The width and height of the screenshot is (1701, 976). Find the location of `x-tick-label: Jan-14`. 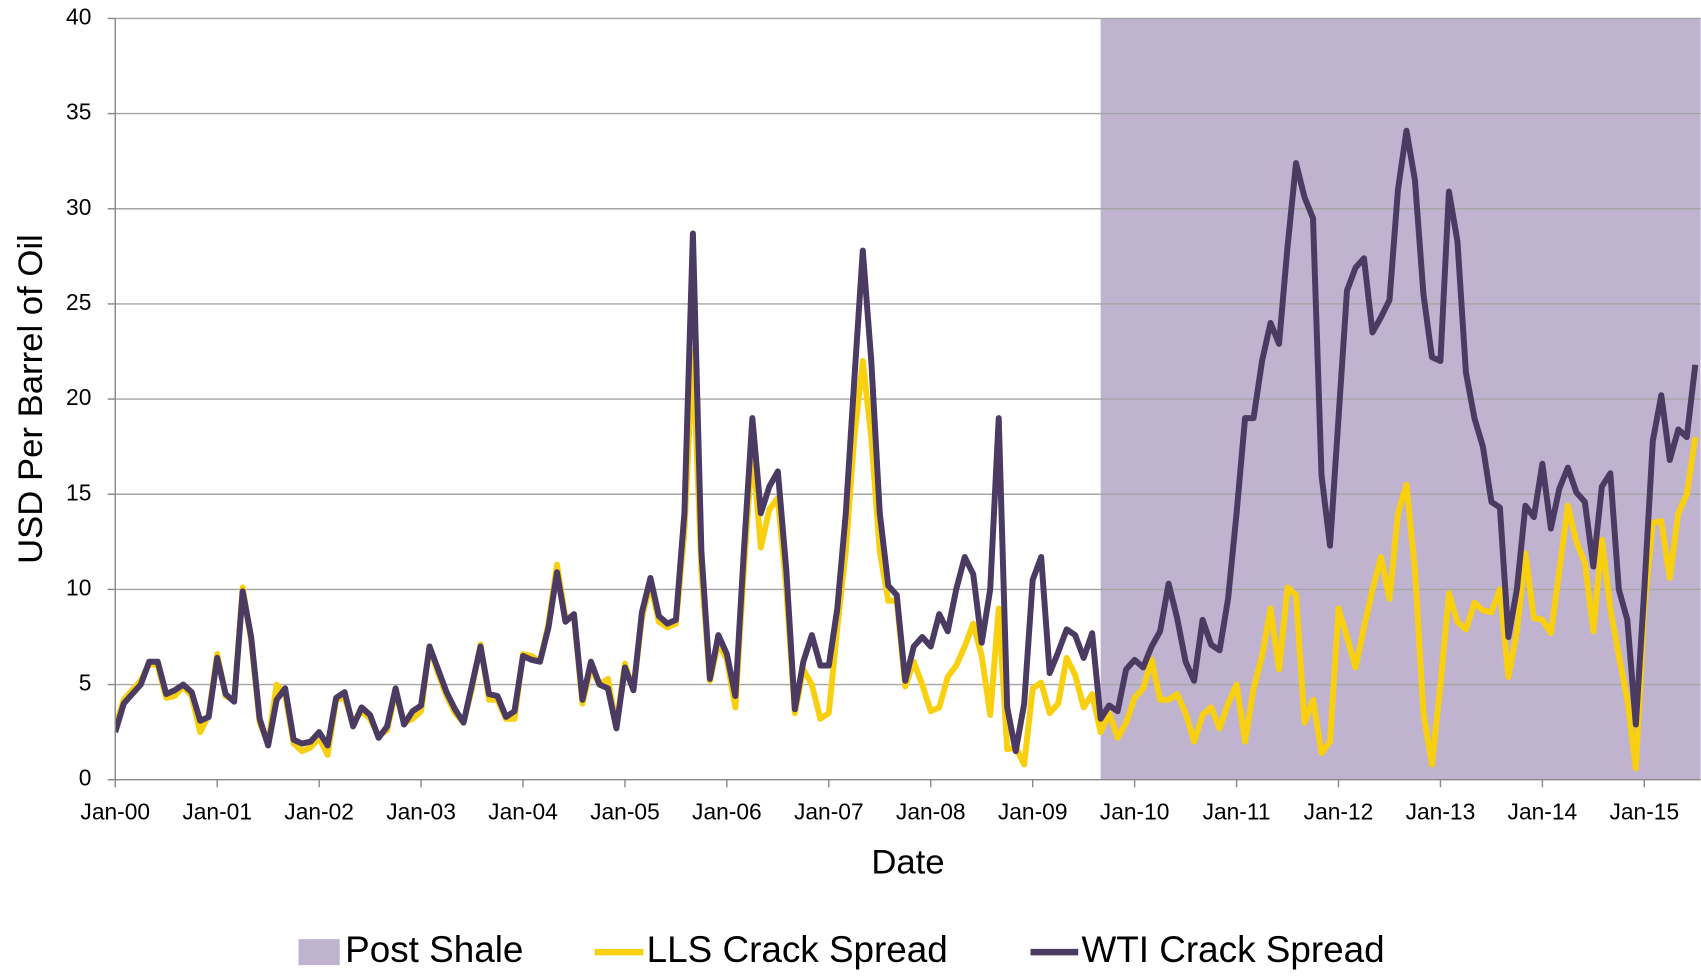

x-tick-label: Jan-14 is located at coordinates (1543, 811).